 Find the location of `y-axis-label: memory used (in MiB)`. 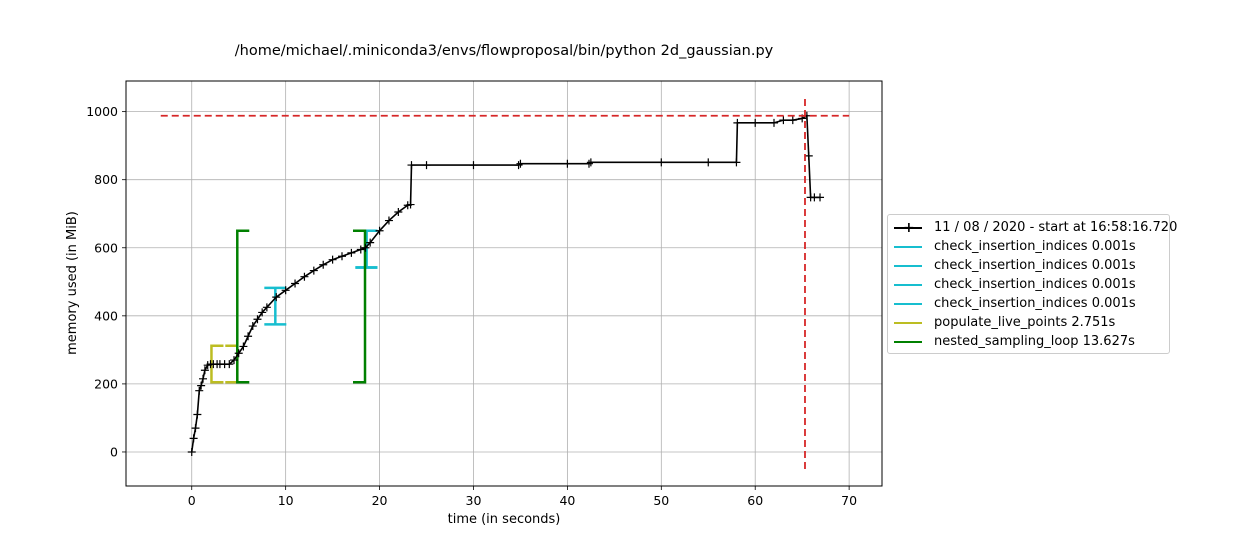

y-axis-label: memory used (in MiB) is located at coordinates (72, 283).